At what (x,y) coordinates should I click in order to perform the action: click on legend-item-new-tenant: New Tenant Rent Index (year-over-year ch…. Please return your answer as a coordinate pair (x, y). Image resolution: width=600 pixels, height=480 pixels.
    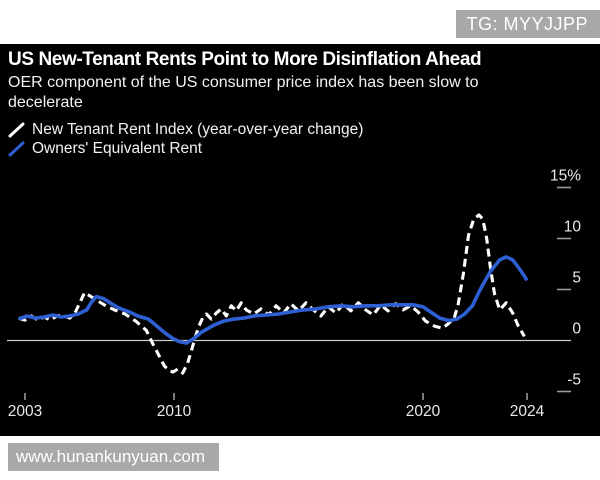
    Looking at the image, I should click on (185, 129).